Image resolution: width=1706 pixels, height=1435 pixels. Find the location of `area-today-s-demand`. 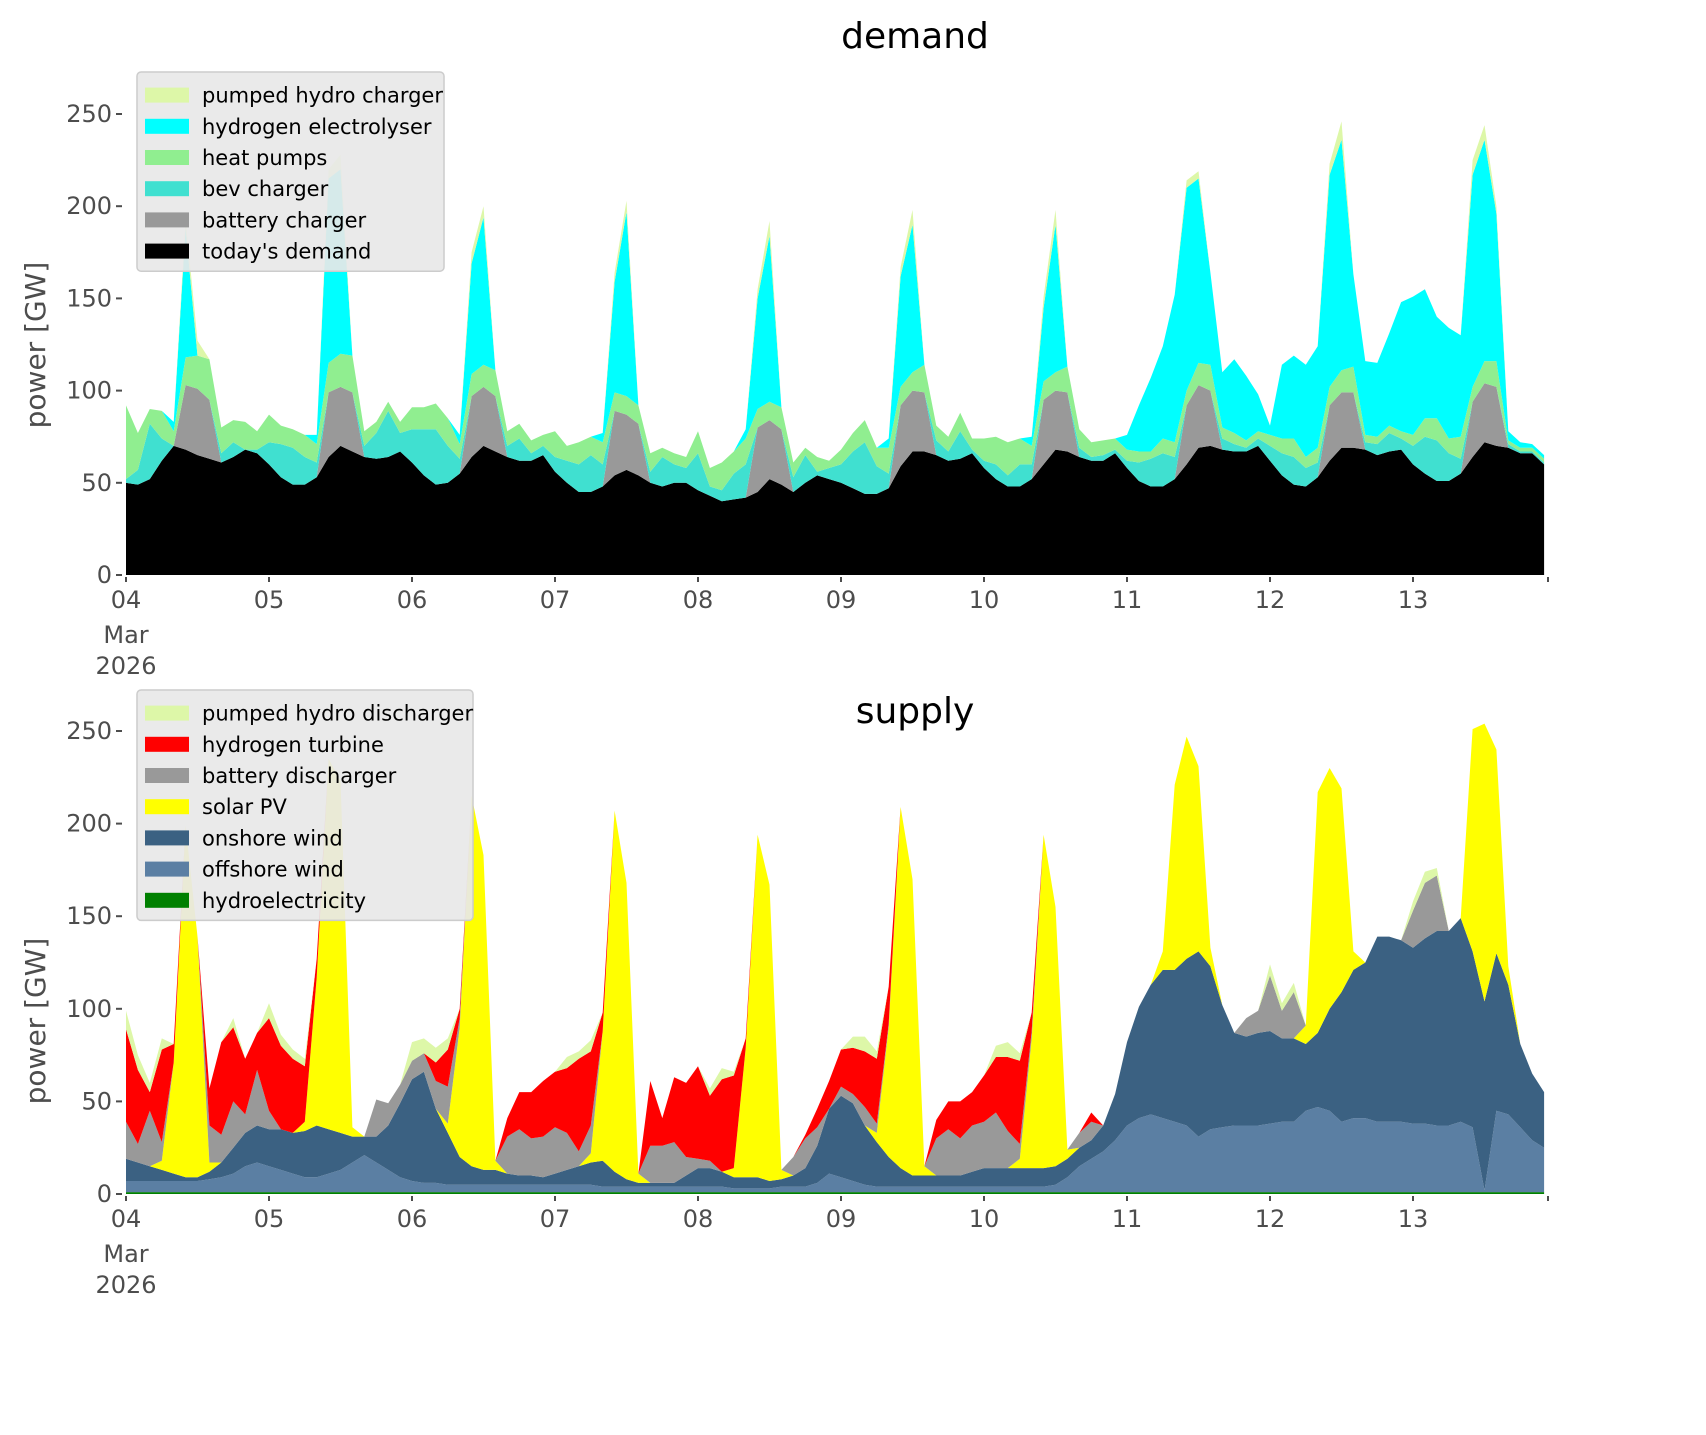

area-today-s-demand is located at coordinates (835, 508).